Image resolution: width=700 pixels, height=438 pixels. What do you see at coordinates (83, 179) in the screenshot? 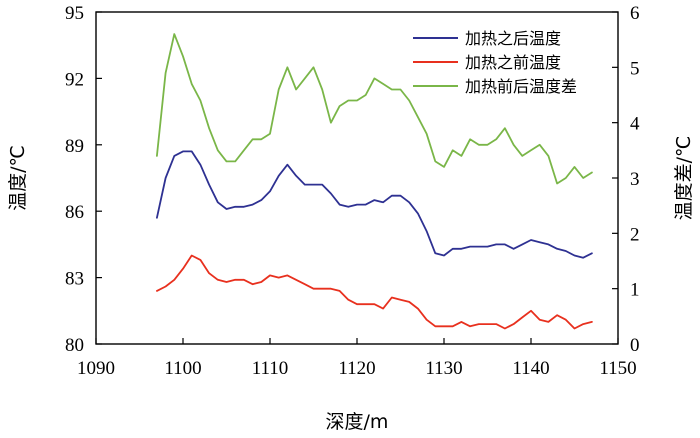
I see `left-y-axis: 80 83 86 89 92 95` at bounding box center [83, 179].